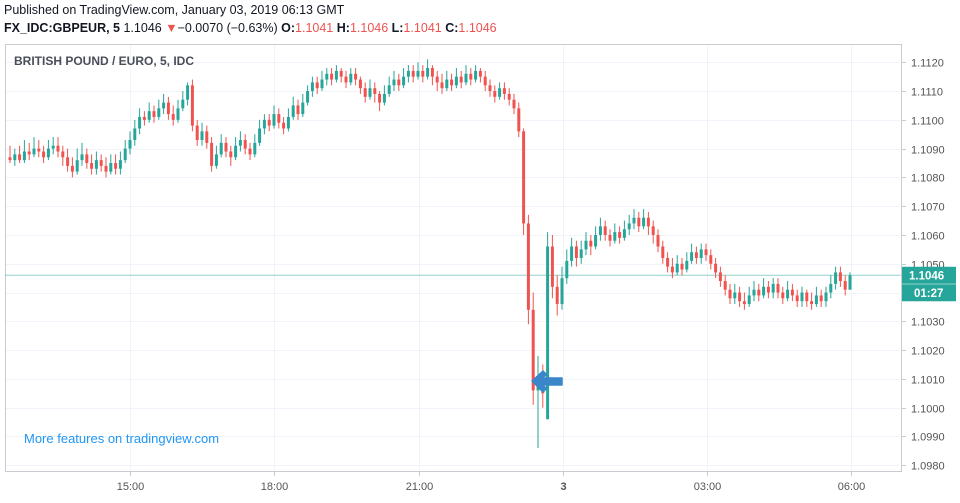 The width and height of the screenshot is (960, 503). I want to click on time-axis: 15:00 18:00 21:00 3 03:00 06:00, so click(491, 482).